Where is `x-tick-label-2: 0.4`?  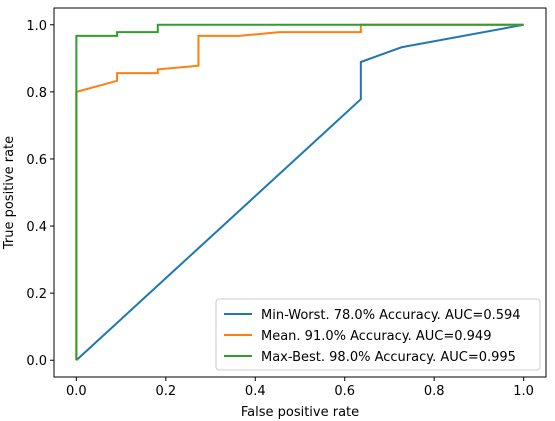
x-tick-label-2: 0.4 is located at coordinates (255, 391).